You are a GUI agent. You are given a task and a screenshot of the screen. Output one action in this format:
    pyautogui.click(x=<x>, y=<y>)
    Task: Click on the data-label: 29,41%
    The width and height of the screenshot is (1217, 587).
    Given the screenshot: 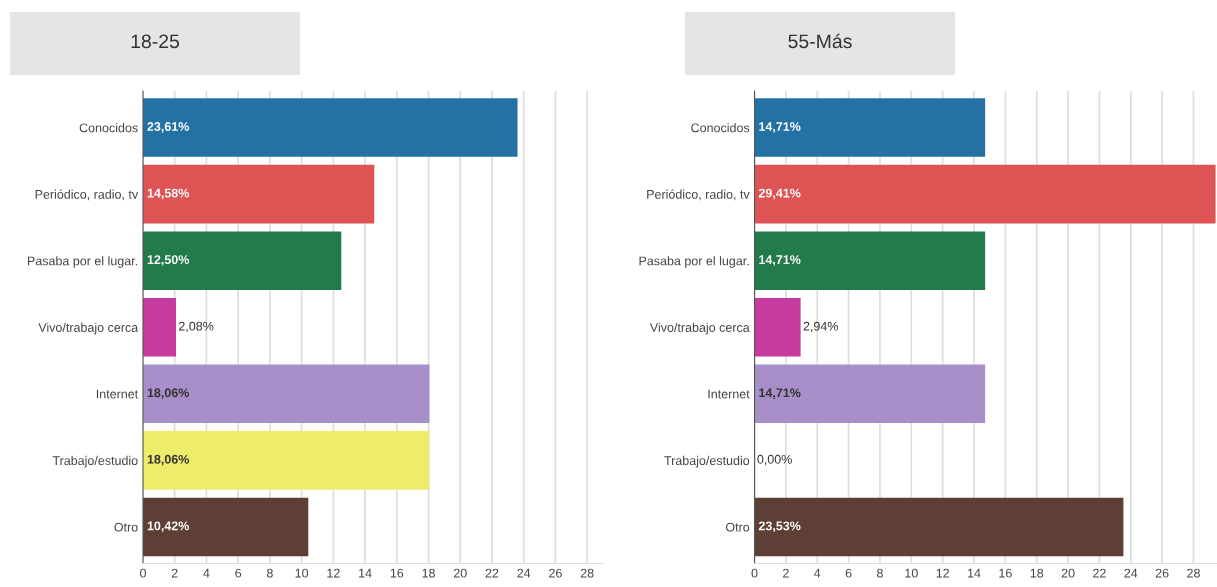 What is the action you would take?
    pyautogui.click(x=779, y=194)
    